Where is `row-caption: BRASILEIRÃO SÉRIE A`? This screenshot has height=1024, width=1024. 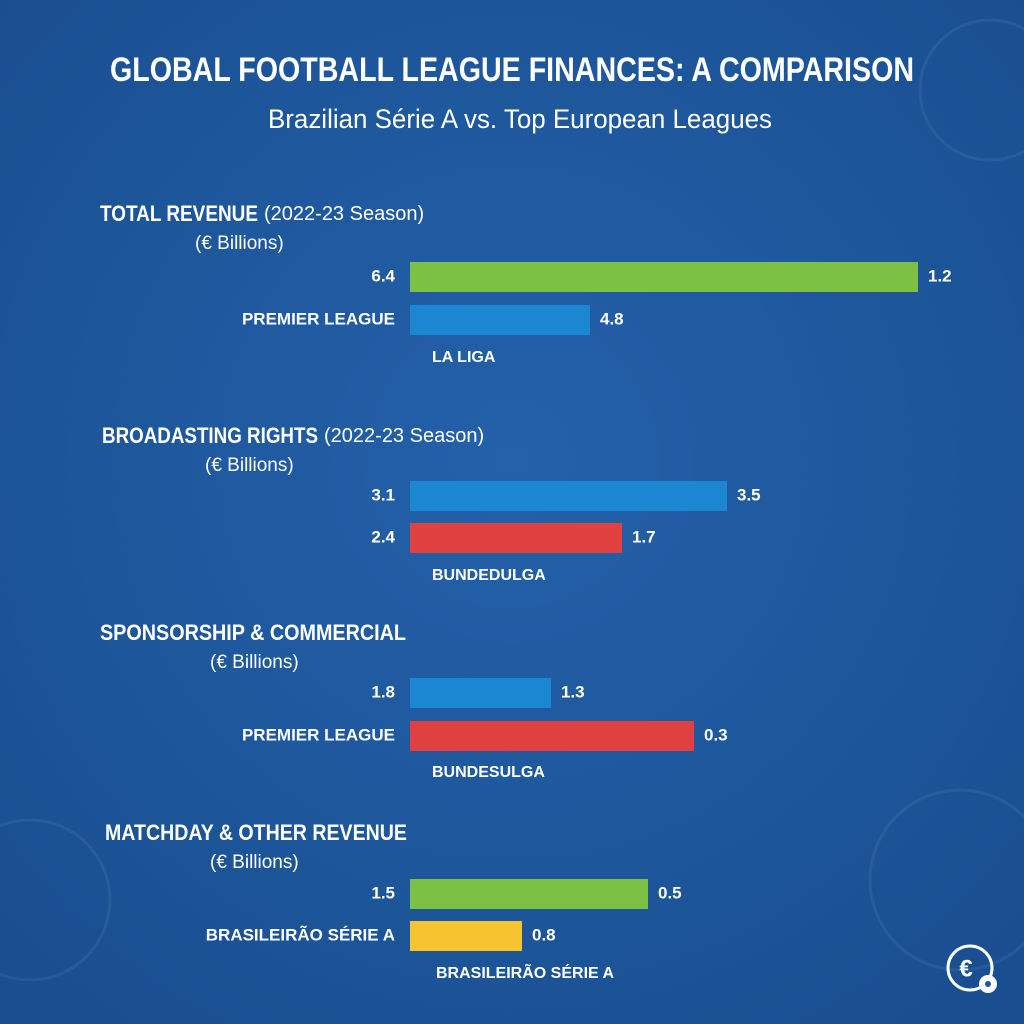 row-caption: BRASILEIRÃO SÉRIE A is located at coordinates (525, 972).